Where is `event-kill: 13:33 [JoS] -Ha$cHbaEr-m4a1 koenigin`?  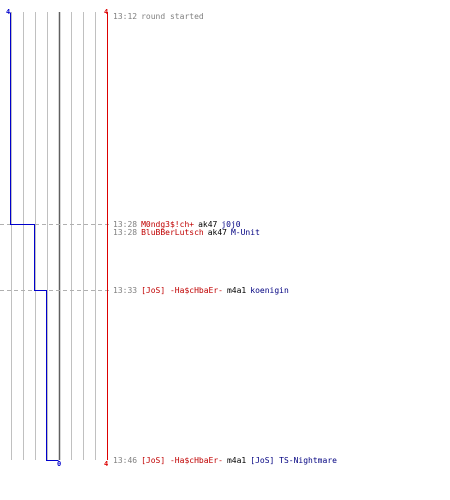
event-kill: 13:33 [JoS] -Ha$cHbaEr-m4a1 koenigin is located at coordinates (203, 290).